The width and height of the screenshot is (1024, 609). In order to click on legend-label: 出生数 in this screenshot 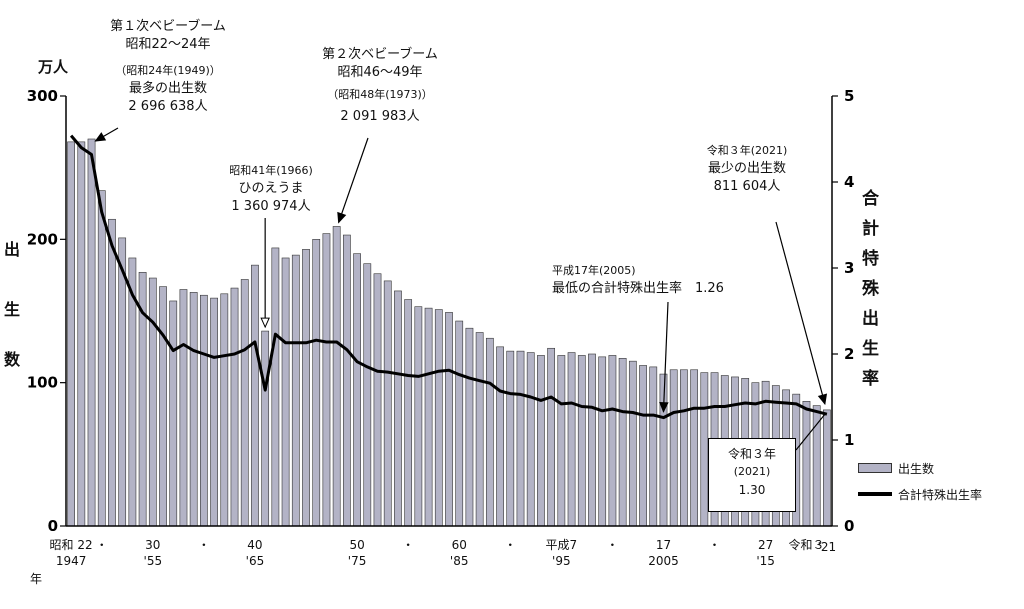, I will do `click(916, 468)`.